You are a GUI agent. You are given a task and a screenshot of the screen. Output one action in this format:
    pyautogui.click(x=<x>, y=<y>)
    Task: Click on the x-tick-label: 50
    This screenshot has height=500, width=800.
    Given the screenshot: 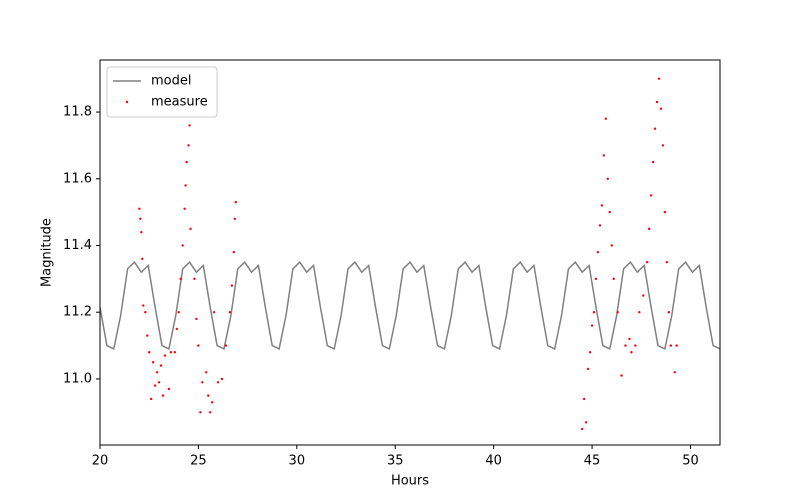 What is the action you would take?
    pyautogui.click(x=690, y=461)
    